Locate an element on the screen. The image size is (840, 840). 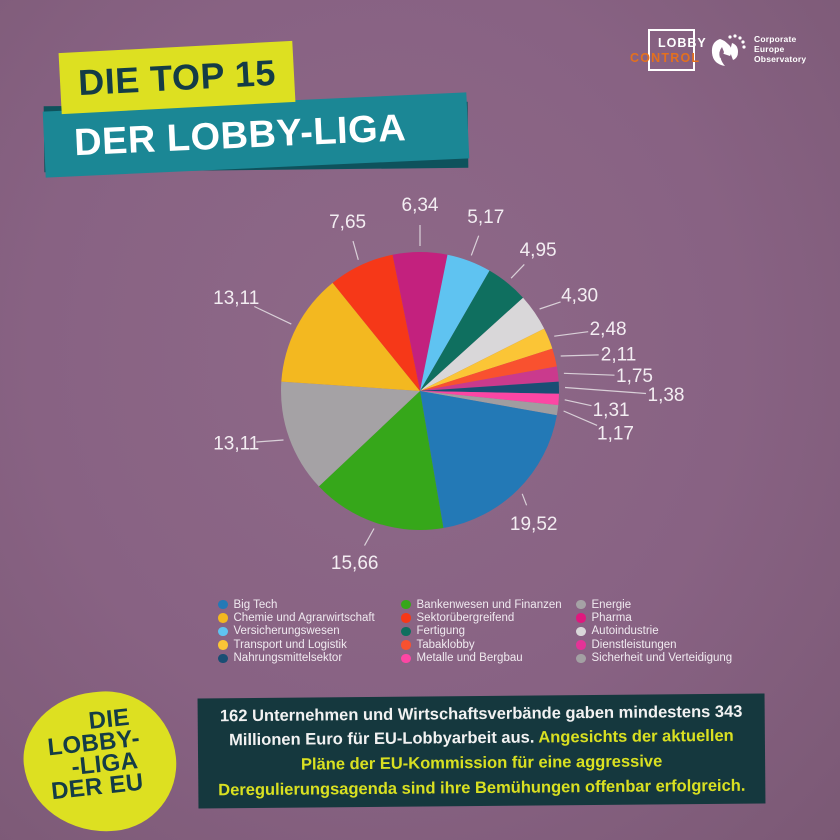
ceo-logo-text: Corporate Europe Observatory is located at coordinates (780, 49).